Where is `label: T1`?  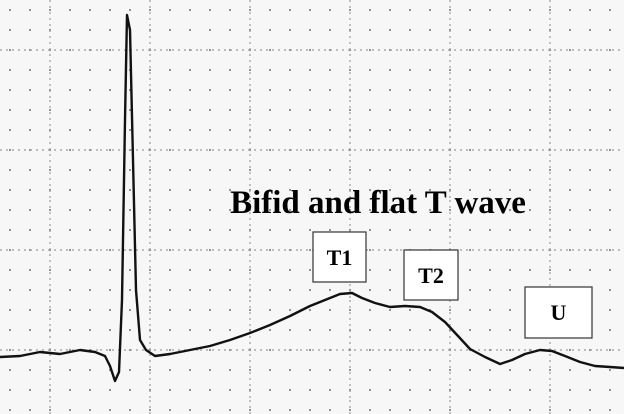
label: T1 is located at coordinates (340, 257).